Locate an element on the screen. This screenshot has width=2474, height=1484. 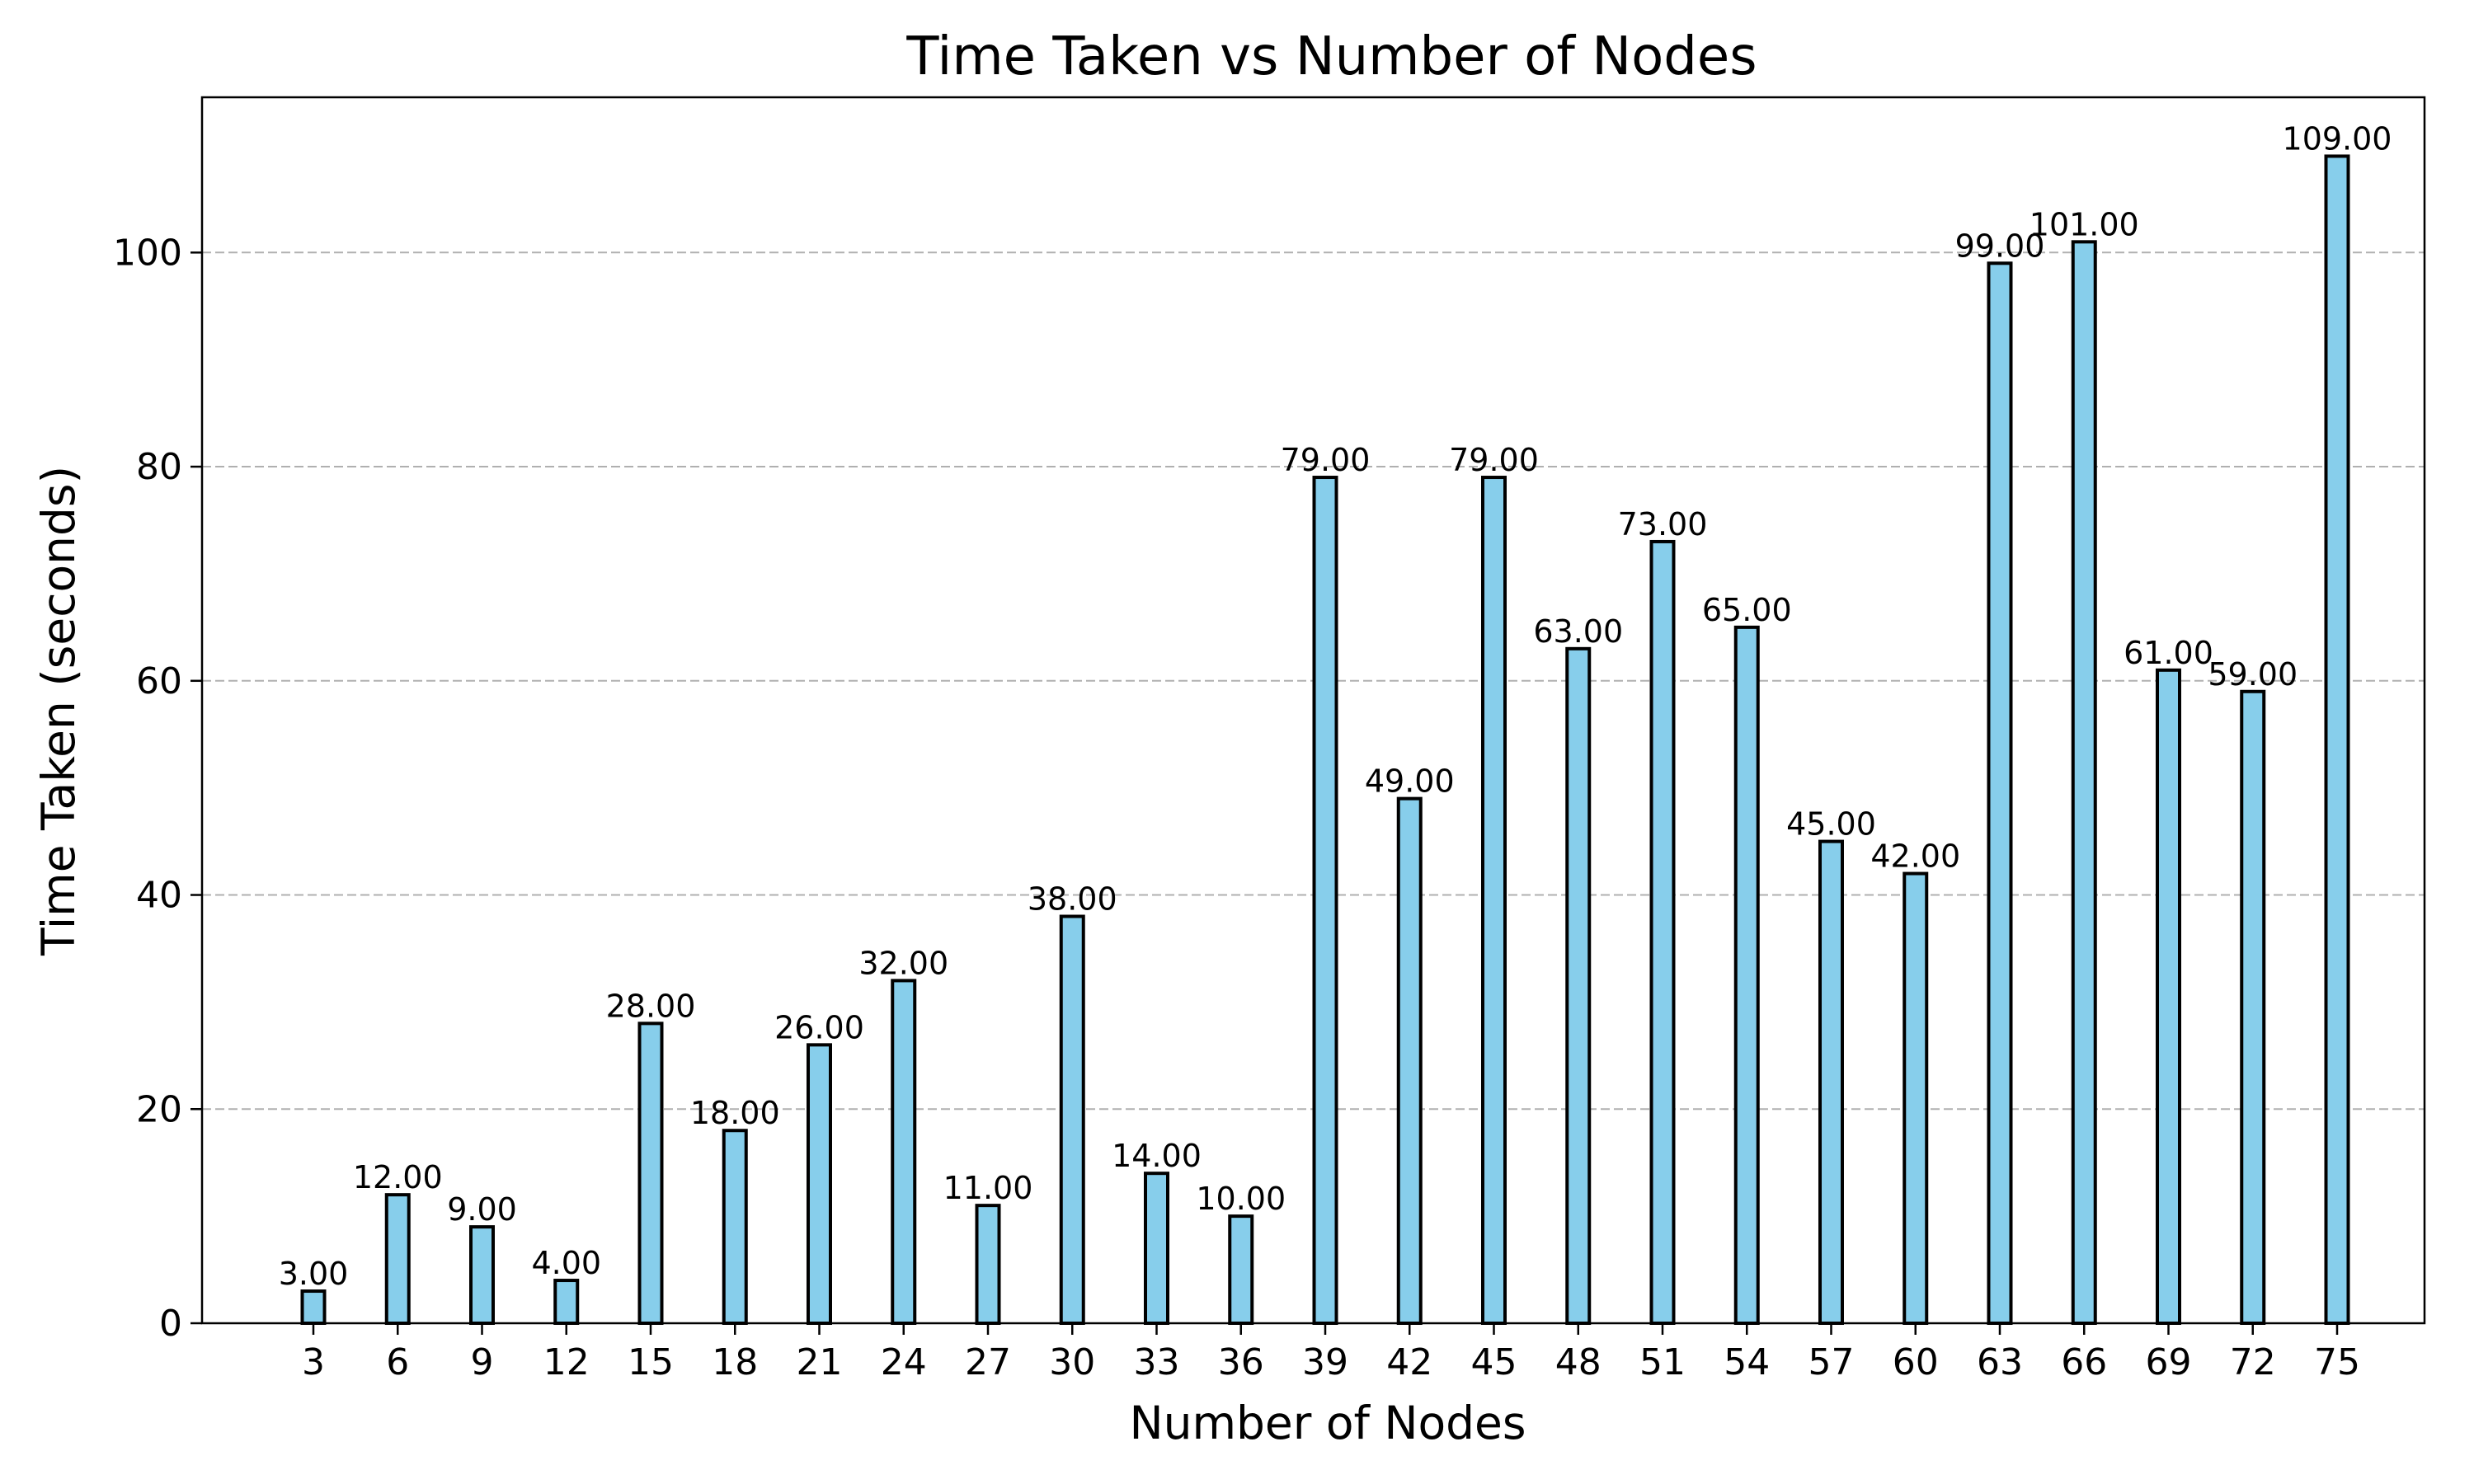
x-tick-label: 75 is located at coordinates (2337, 1362).